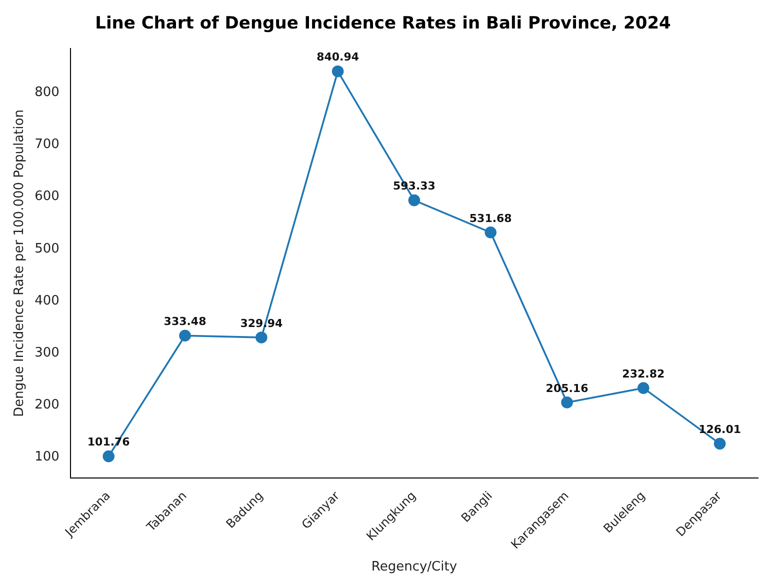  What do you see at coordinates (720, 429) in the screenshot?
I see `data-label: 126.01` at bounding box center [720, 429].